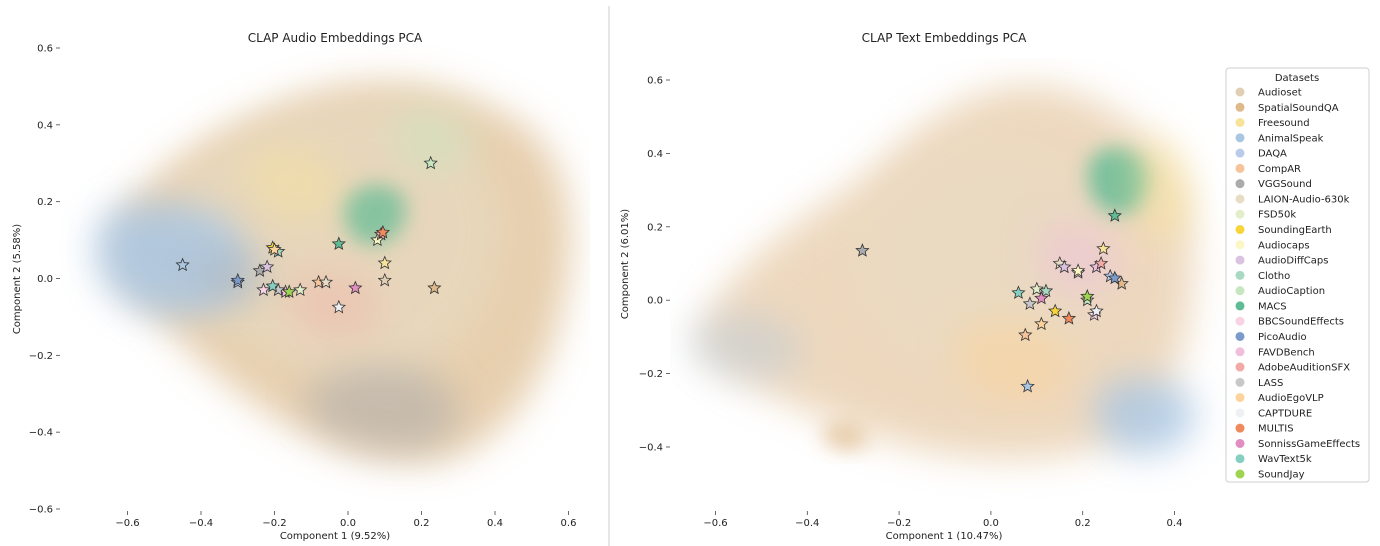 The height and width of the screenshot is (546, 1380). What do you see at coordinates (1282, 337) in the screenshot?
I see `legend-item-label: PicoAudio` at bounding box center [1282, 337].